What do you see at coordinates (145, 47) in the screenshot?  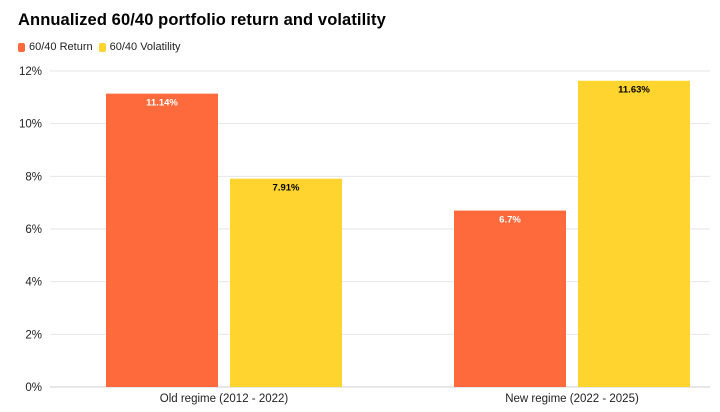 I see `legend-label-volatility: 60/40 Volatility` at bounding box center [145, 47].